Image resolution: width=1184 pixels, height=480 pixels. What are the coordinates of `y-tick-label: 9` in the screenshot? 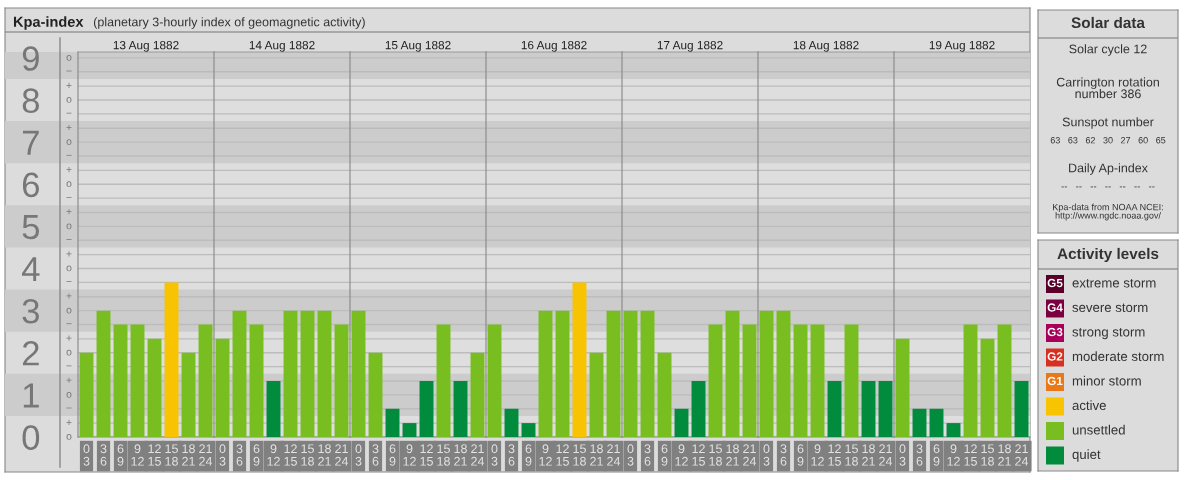 It's located at (30, 58).